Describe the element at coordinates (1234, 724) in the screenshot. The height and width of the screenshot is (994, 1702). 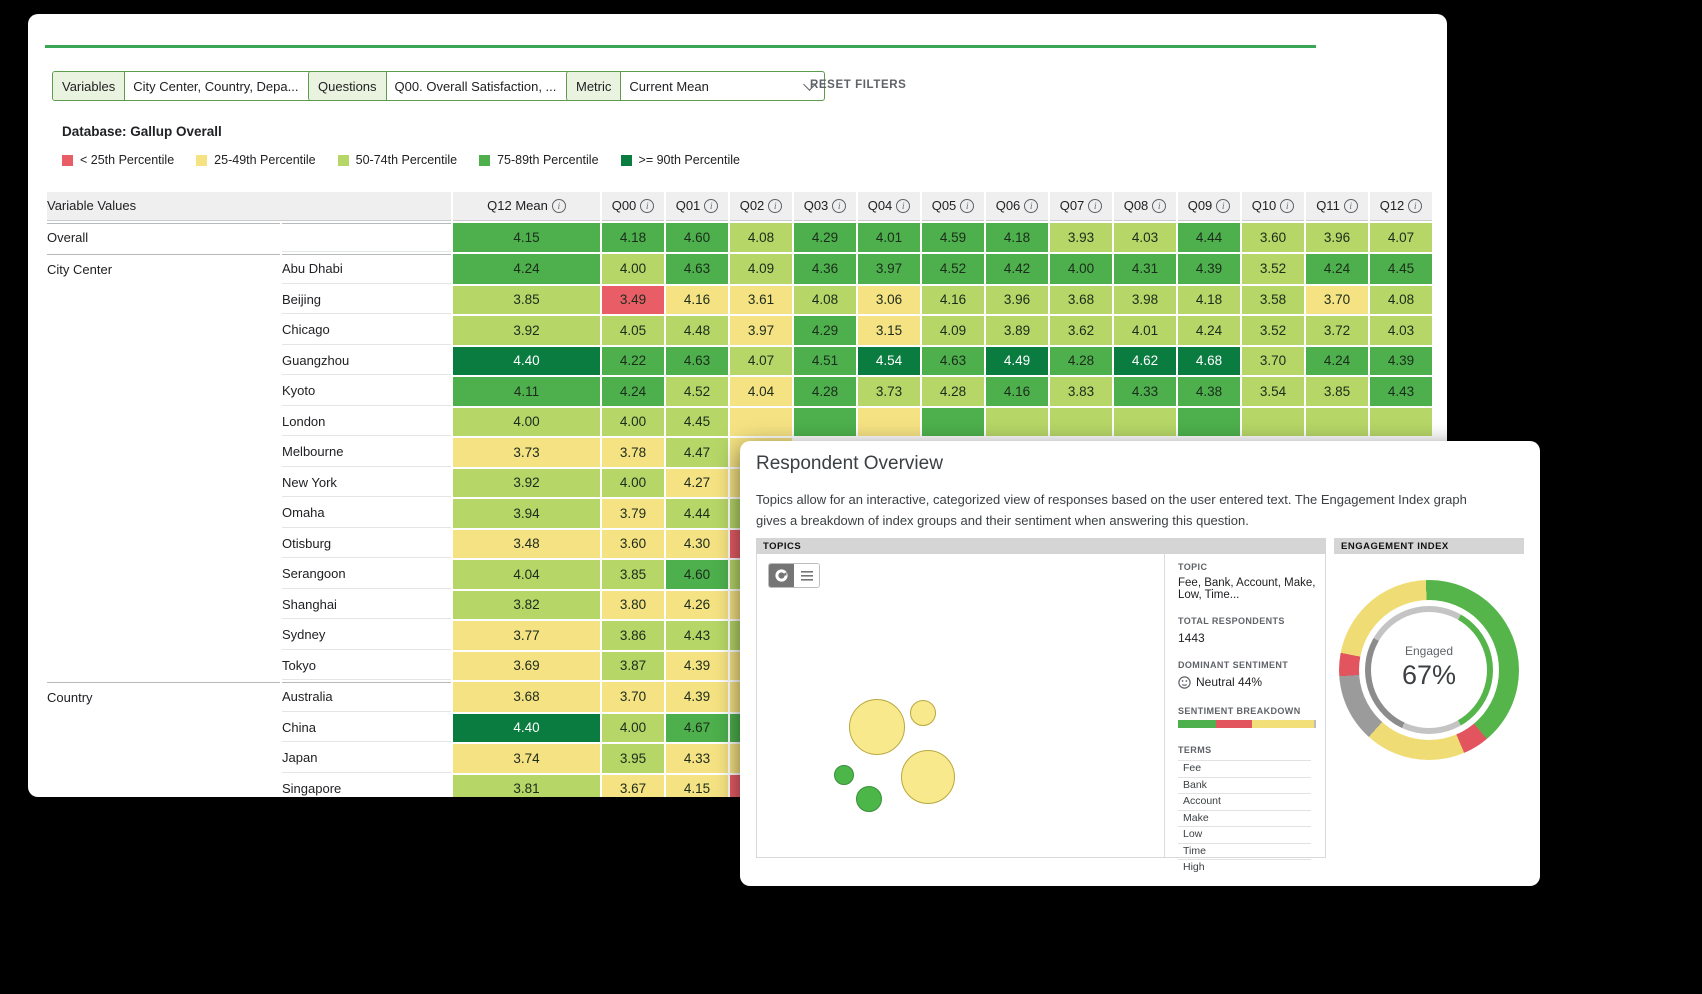
I see `sentiment-segment` at that location.